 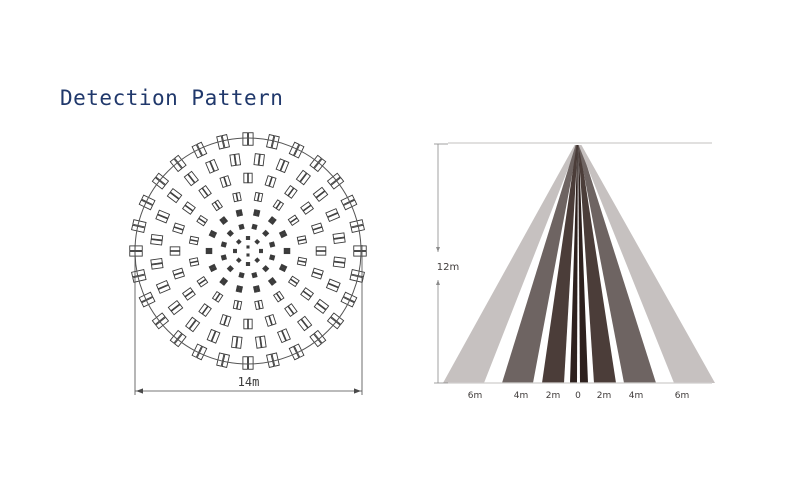 What do you see at coordinates (438, 282) in the screenshot?
I see `arrowhead-down` at bounding box center [438, 282].